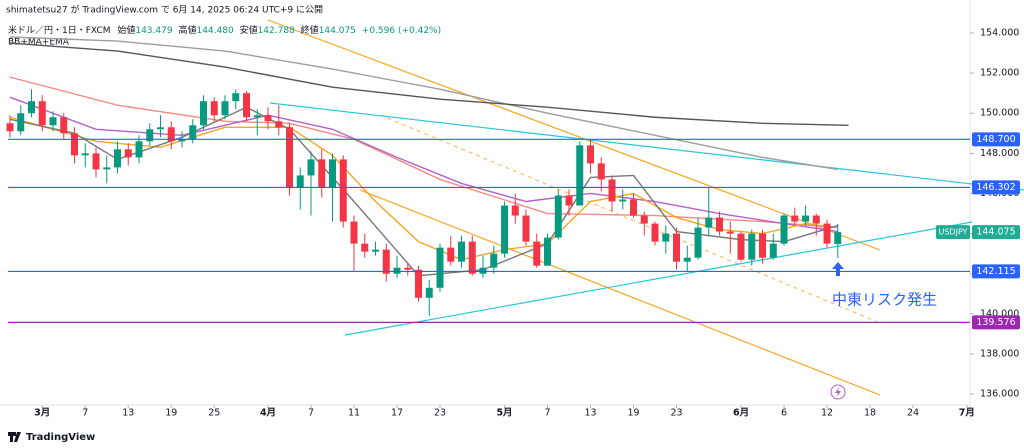 The image size is (1024, 448). What do you see at coordinates (999, 394) in the screenshot?
I see `y-tick-label: 136.000` at bounding box center [999, 394].